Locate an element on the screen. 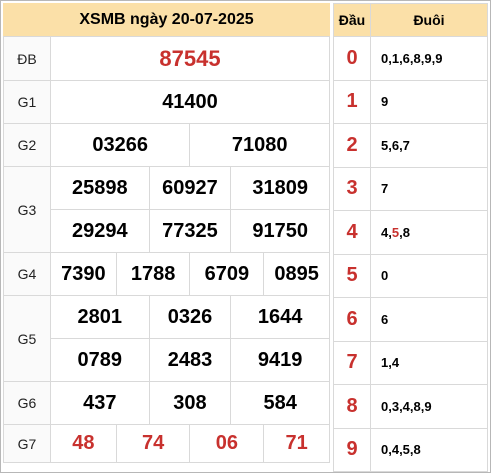 The width and height of the screenshot is (491, 473). loto-row: 8 0,3,4,8,9 is located at coordinates (410, 406).